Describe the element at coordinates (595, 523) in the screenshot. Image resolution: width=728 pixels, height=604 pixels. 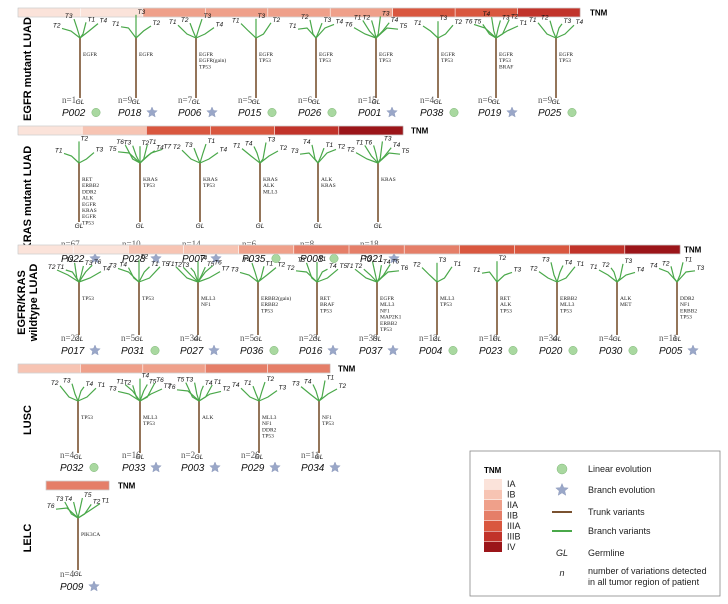
I see `legend-frame` at that location.